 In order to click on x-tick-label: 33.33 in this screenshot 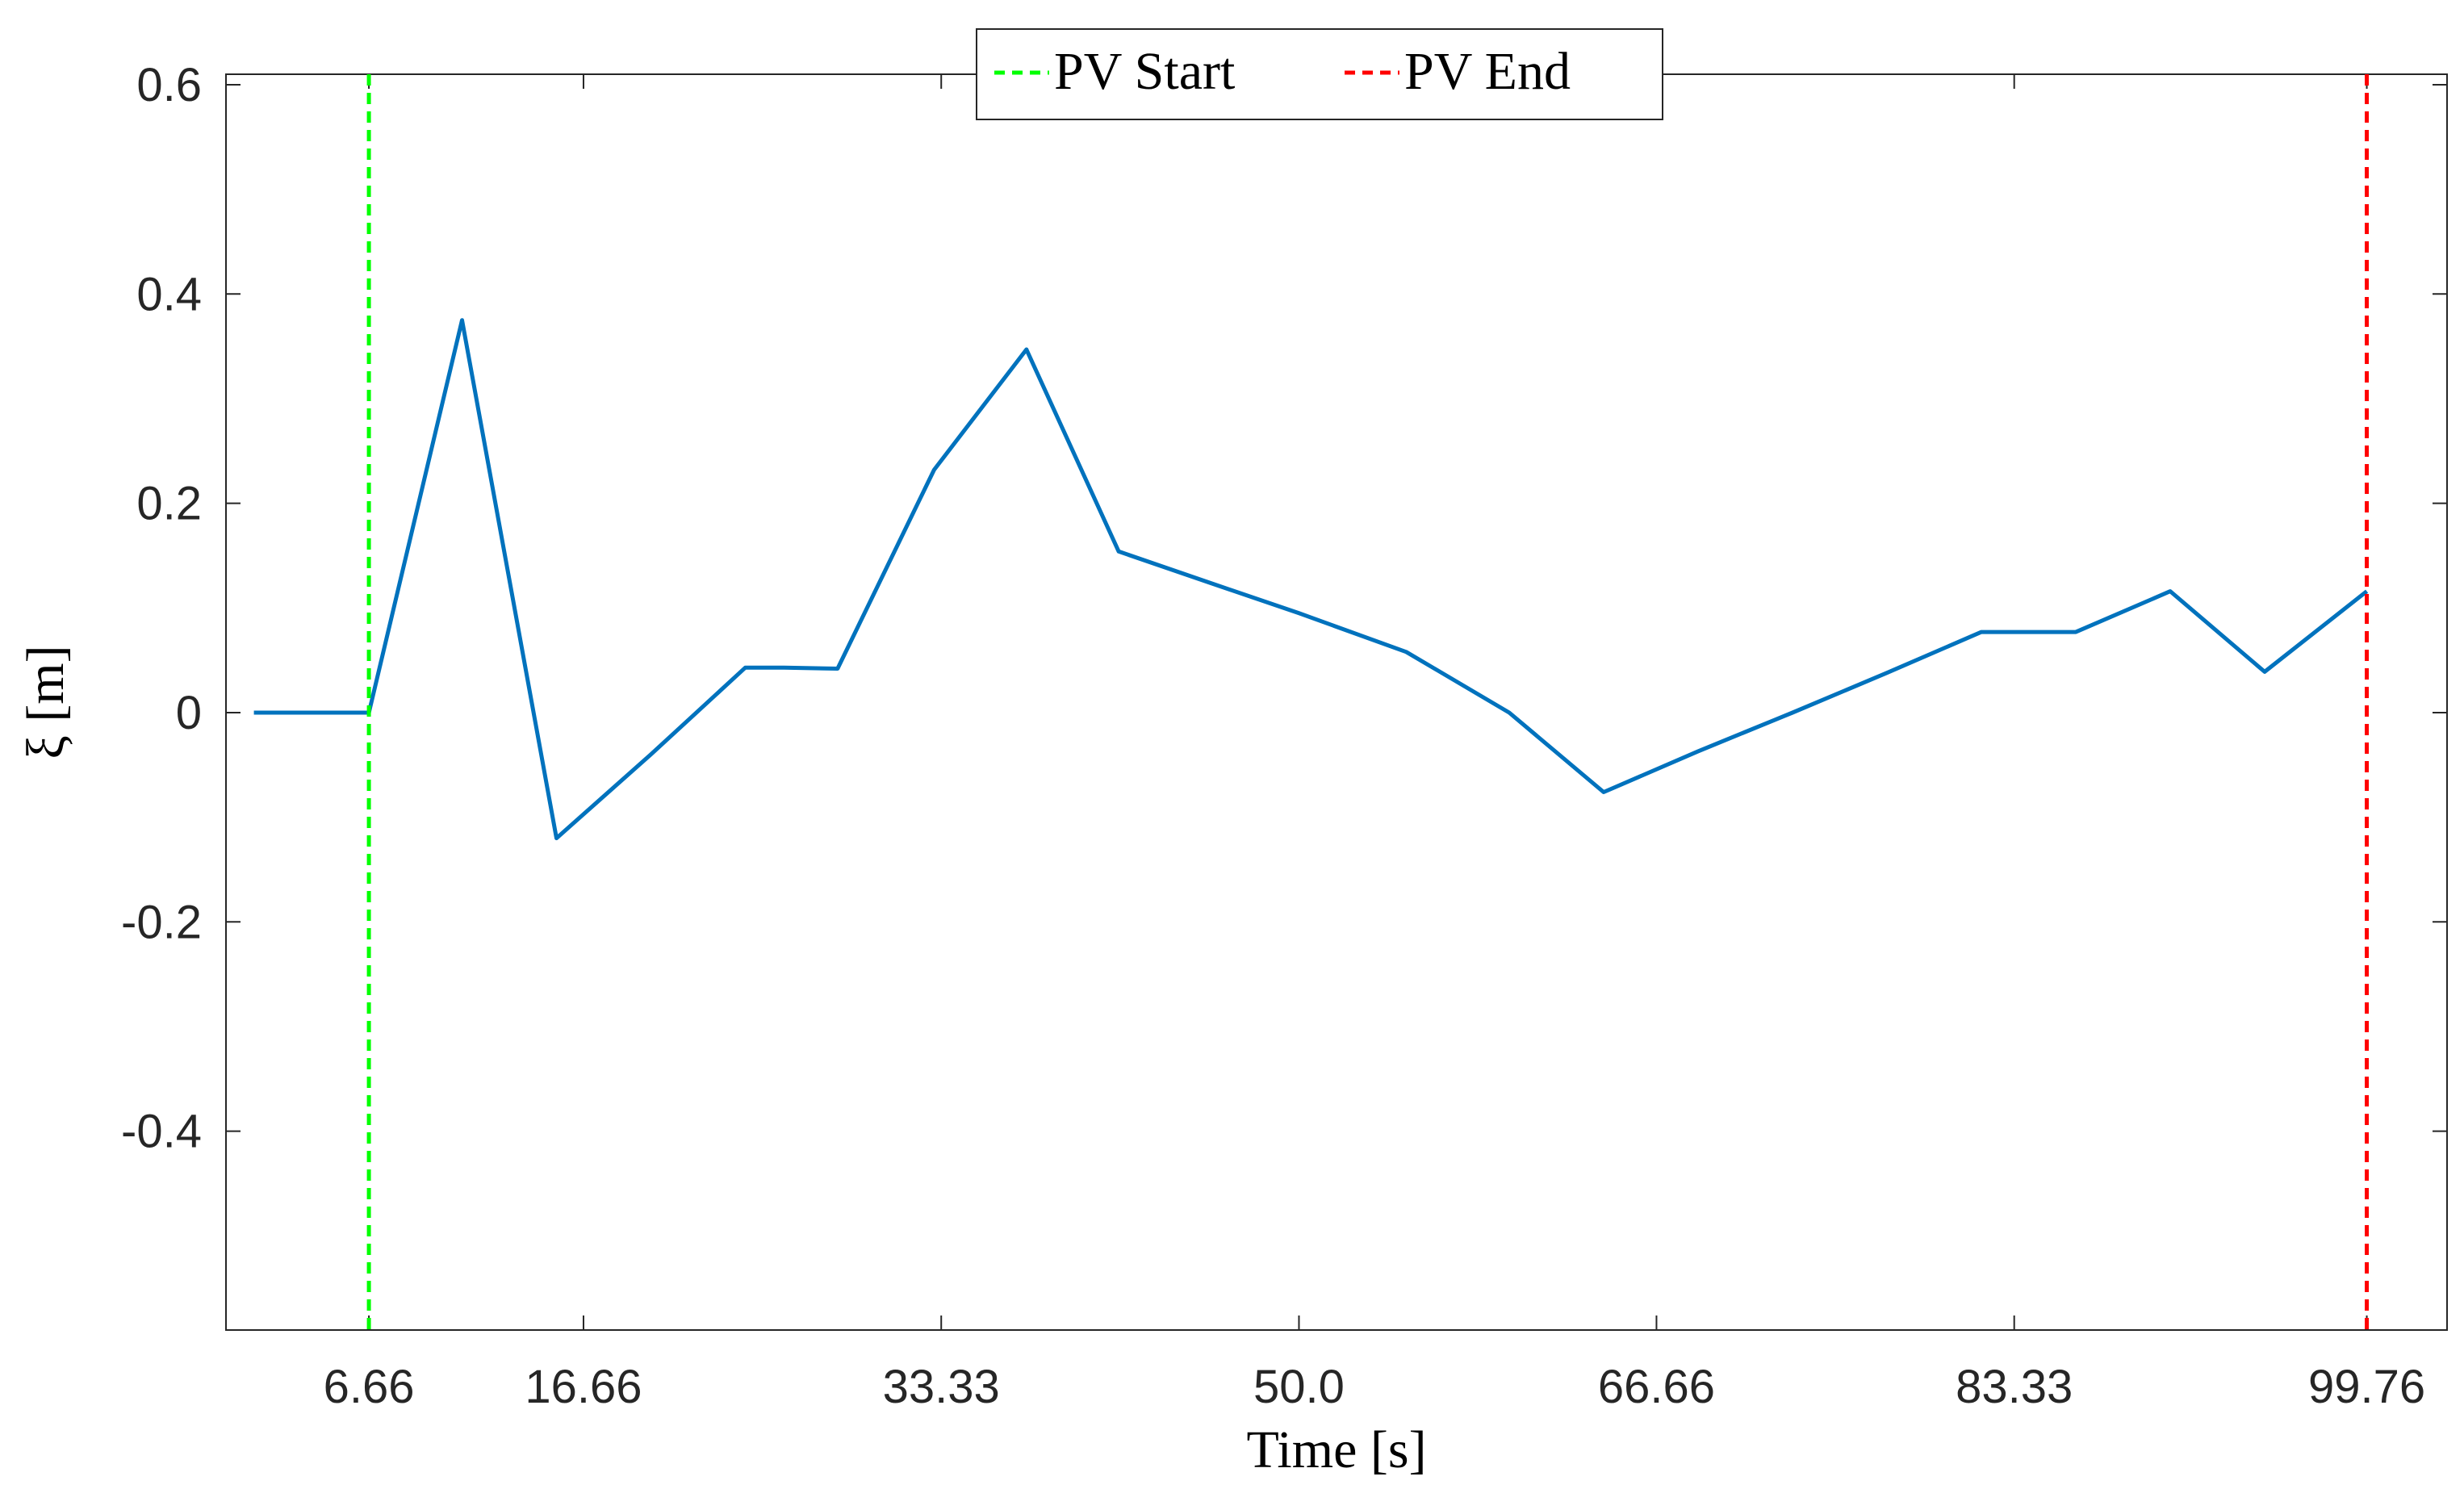, I will do `click(941, 1387)`.